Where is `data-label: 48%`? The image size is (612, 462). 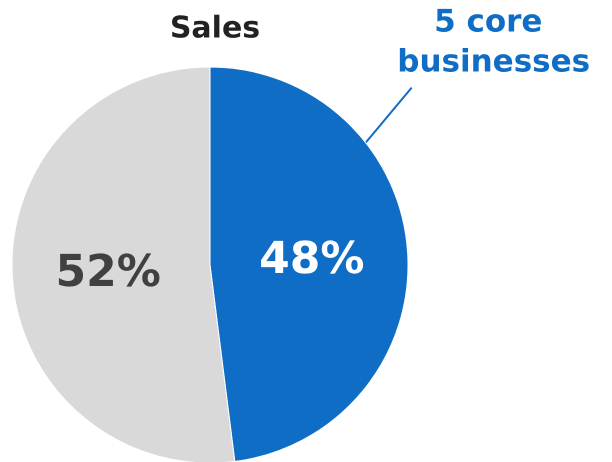
data-label: 48% is located at coordinates (311, 258).